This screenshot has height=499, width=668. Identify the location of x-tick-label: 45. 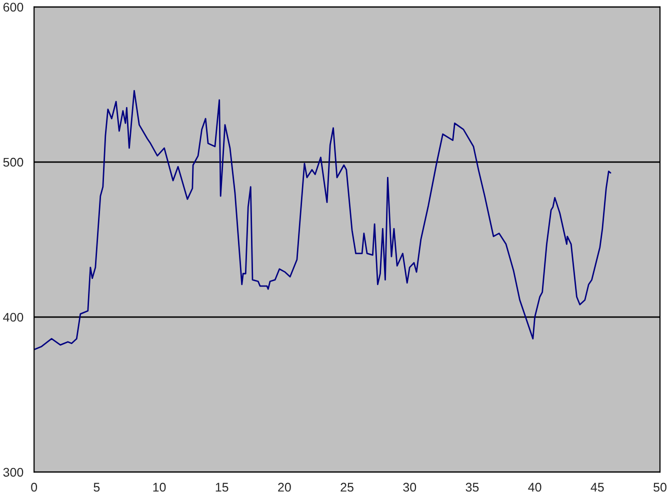
(597, 487).